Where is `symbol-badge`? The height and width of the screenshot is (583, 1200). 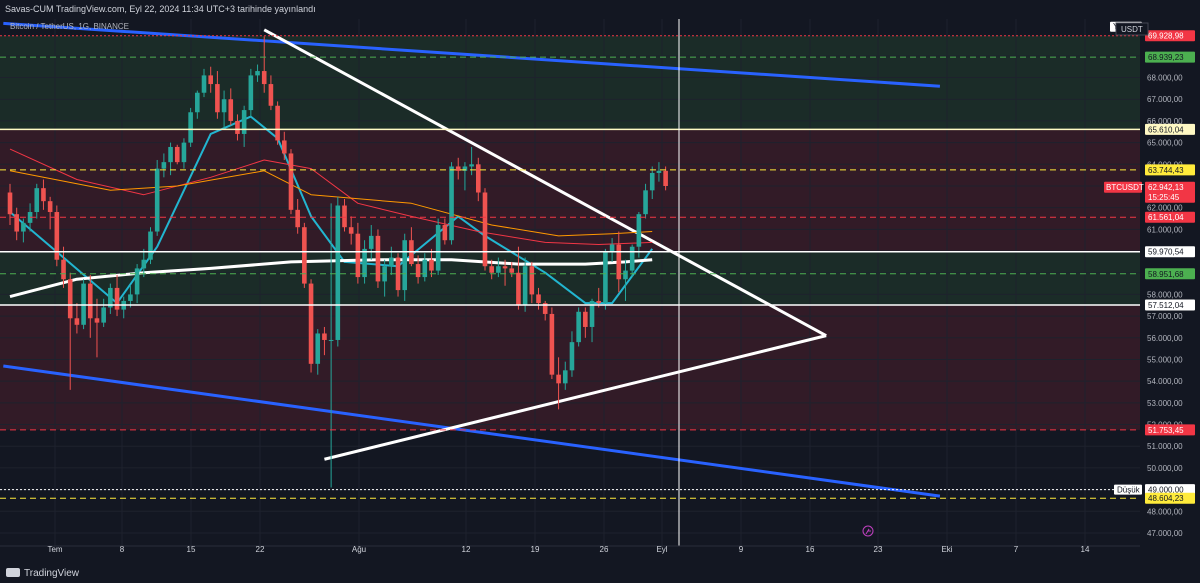 symbol-badge is located at coordinates (1123, 187).